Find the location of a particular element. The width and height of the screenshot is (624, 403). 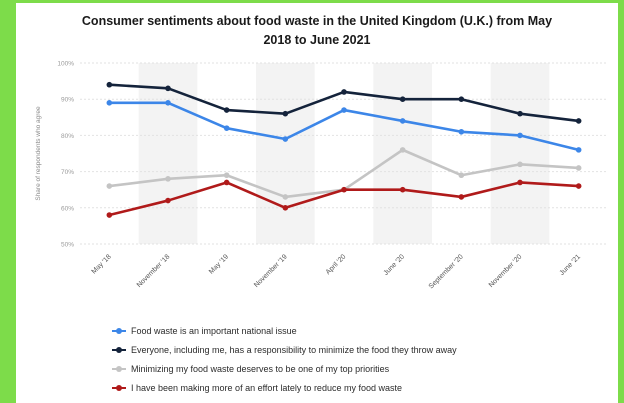

y-tick-label: 100% is located at coordinates (65, 64).